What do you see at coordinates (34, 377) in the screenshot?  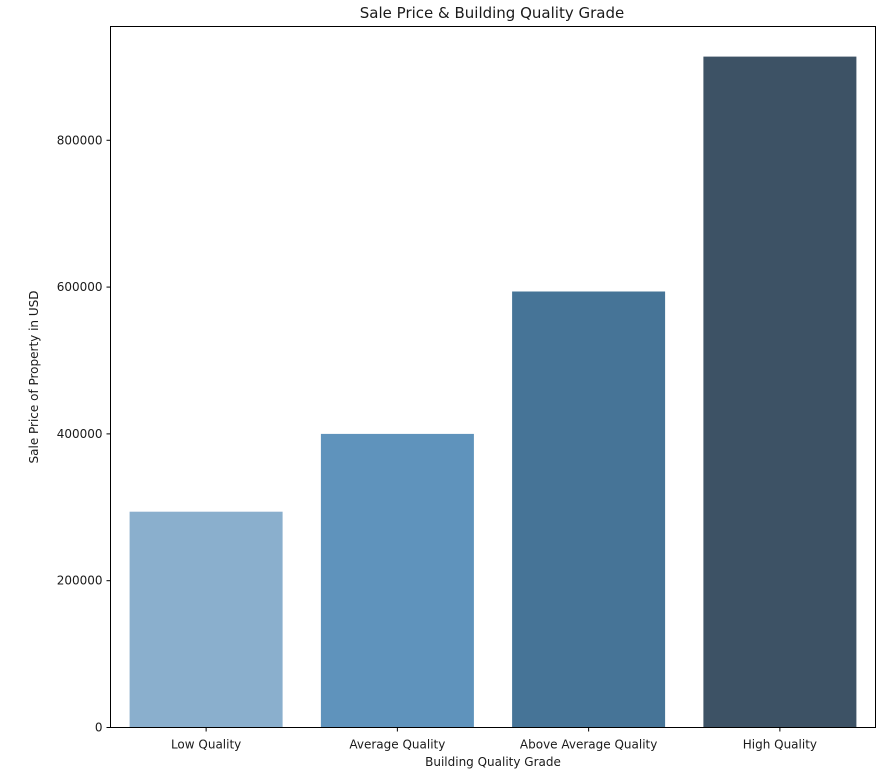 I see `y-axis-label: Sale Price of Property in USD` at bounding box center [34, 377].